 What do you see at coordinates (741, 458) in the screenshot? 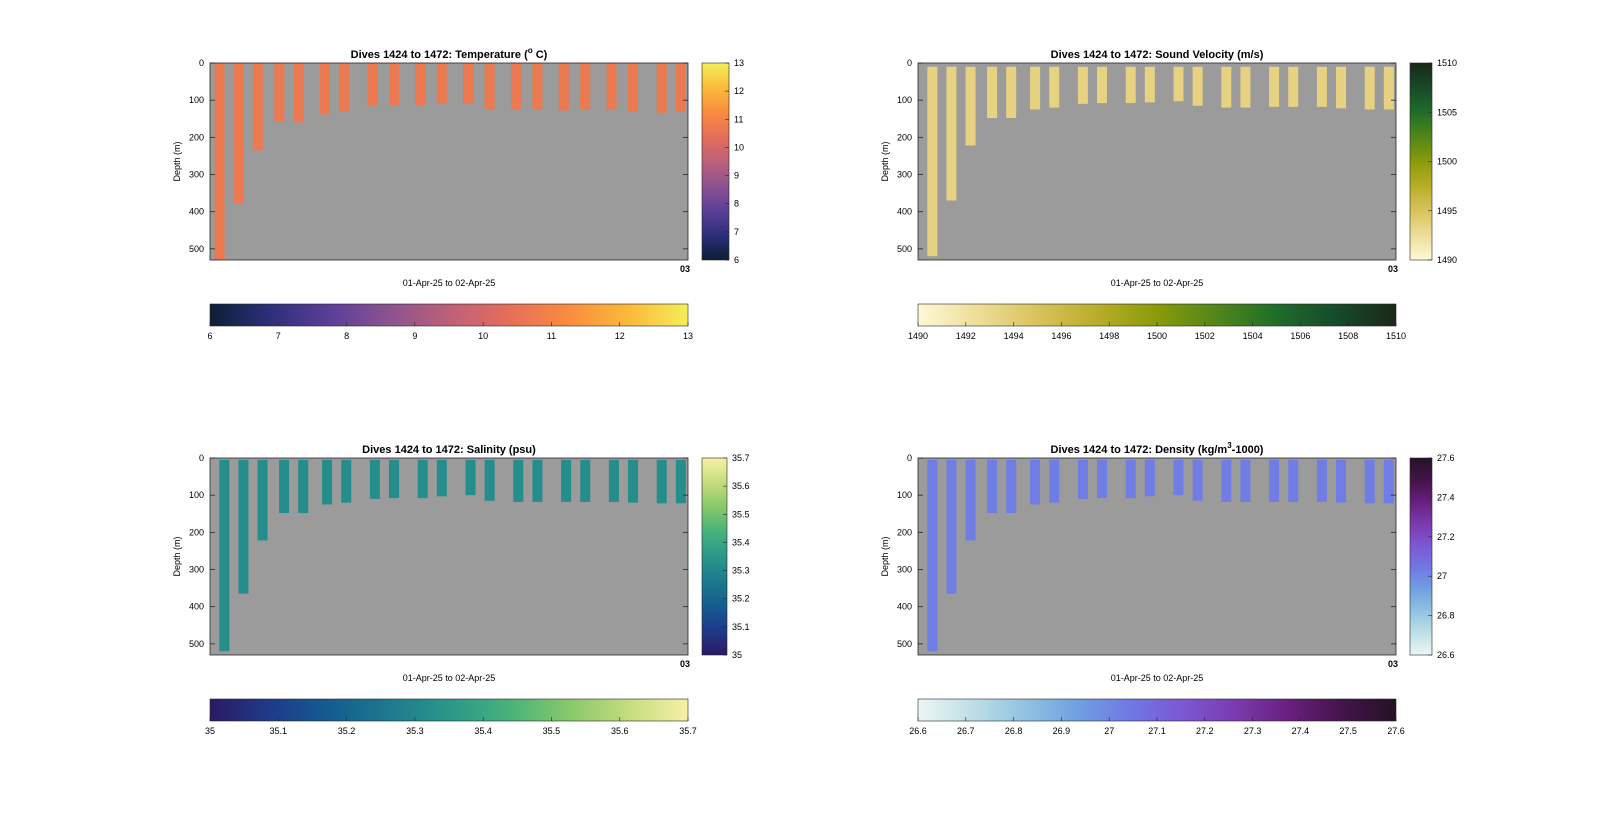
I see `colorbar-tick-label: 35.7` at bounding box center [741, 458].